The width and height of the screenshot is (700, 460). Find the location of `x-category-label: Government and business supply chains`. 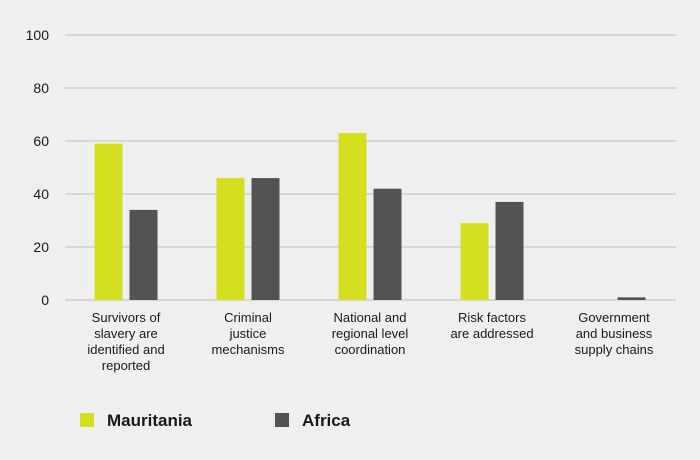

x-category-label: Government and business supply chains is located at coordinates (614, 333).